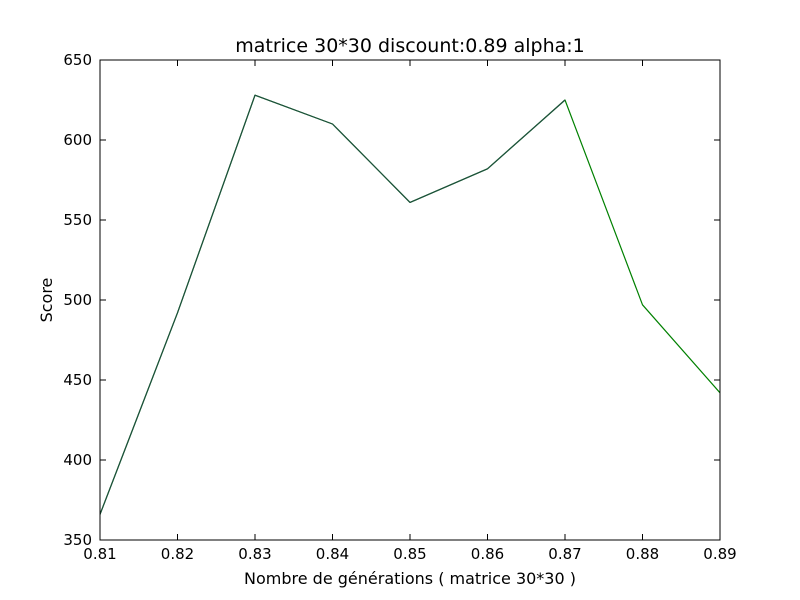 The image size is (800, 600). I want to click on x-tick-label: 0.81, so click(99, 554).